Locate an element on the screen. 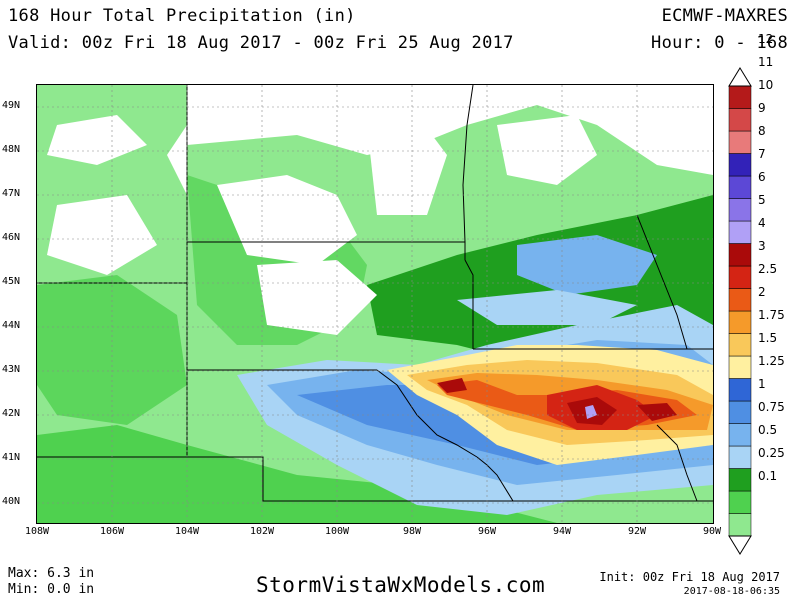 The width and height of the screenshot is (800, 600). lat-label-49n: 49N is located at coordinates (11, 105).